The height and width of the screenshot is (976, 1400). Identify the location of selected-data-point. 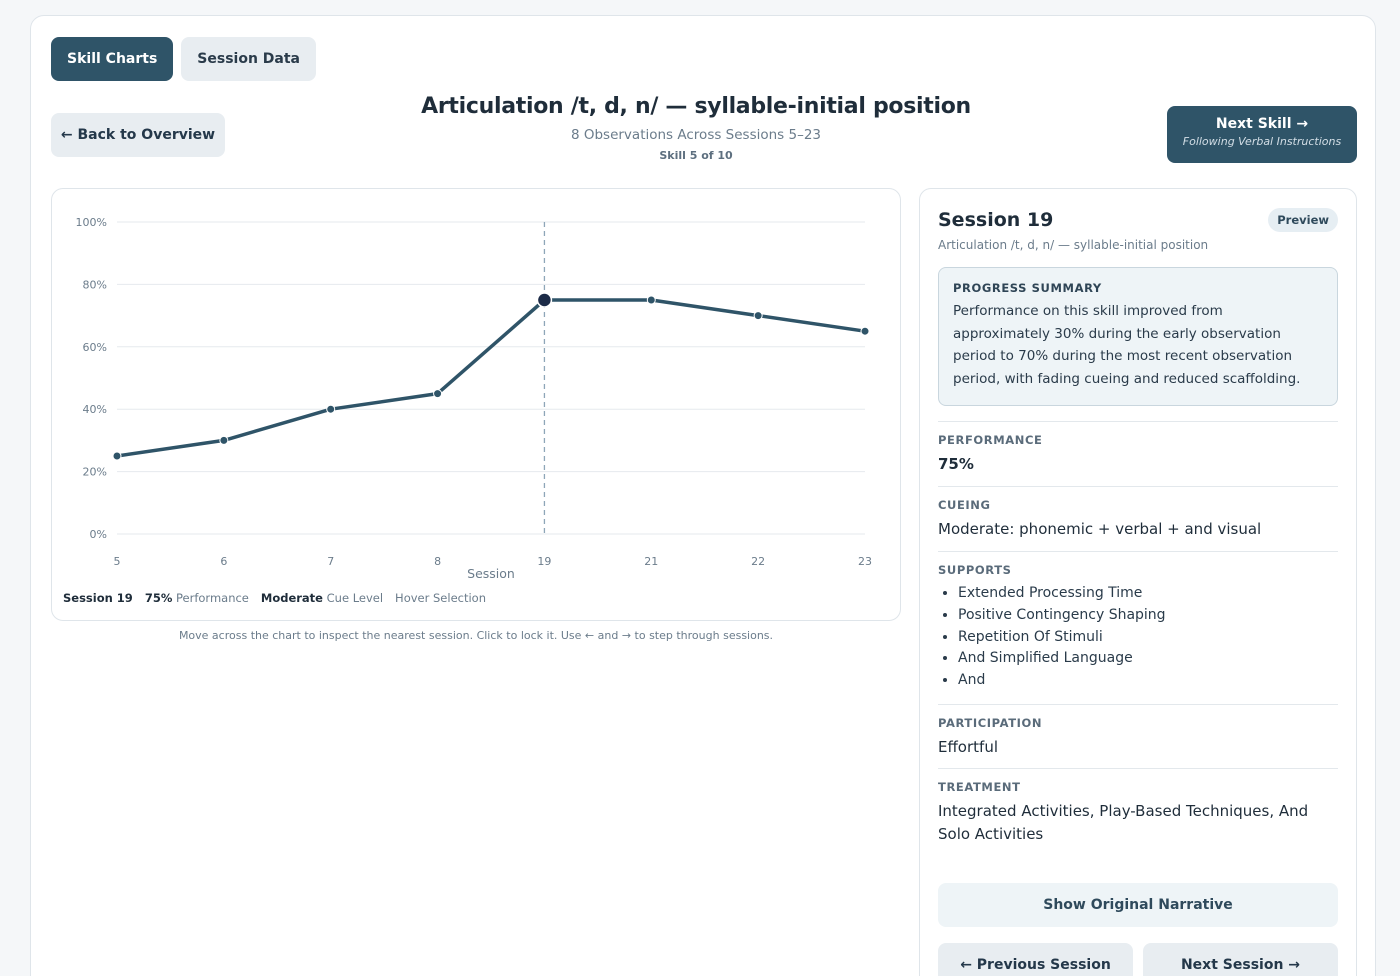
(544, 300).